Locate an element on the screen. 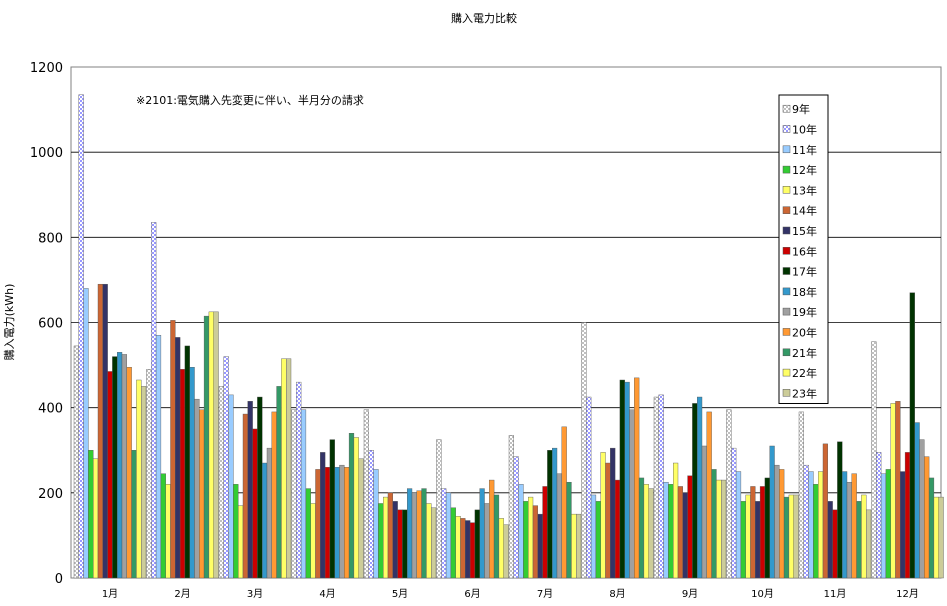  x-tick-label: 2月 is located at coordinates (182, 594).